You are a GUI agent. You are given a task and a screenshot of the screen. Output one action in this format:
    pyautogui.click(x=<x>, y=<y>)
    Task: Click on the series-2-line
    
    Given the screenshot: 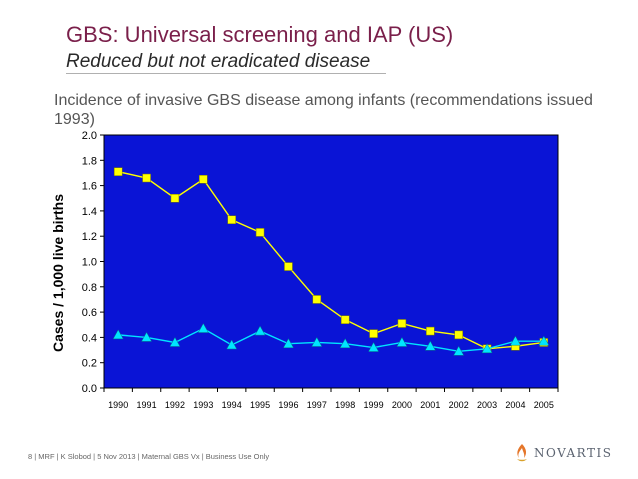 What is the action you would take?
    pyautogui.click(x=331, y=340)
    